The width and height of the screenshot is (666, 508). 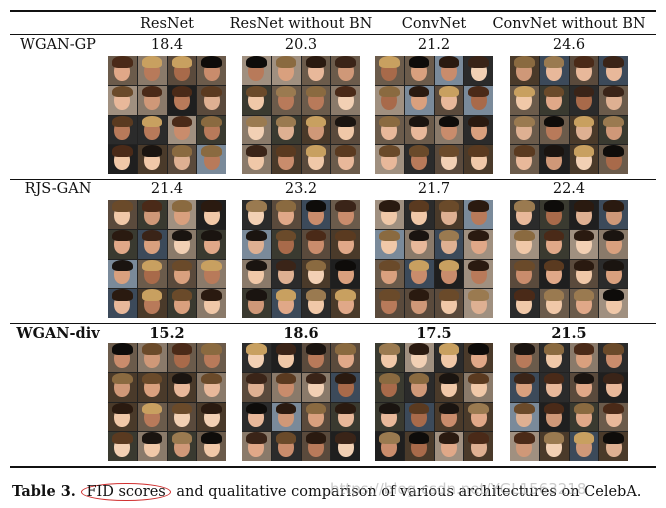 What do you see at coordinates (58, 45) in the screenshot?
I see `row-label-wgan-gp: WGAN-GP` at bounding box center [58, 45].